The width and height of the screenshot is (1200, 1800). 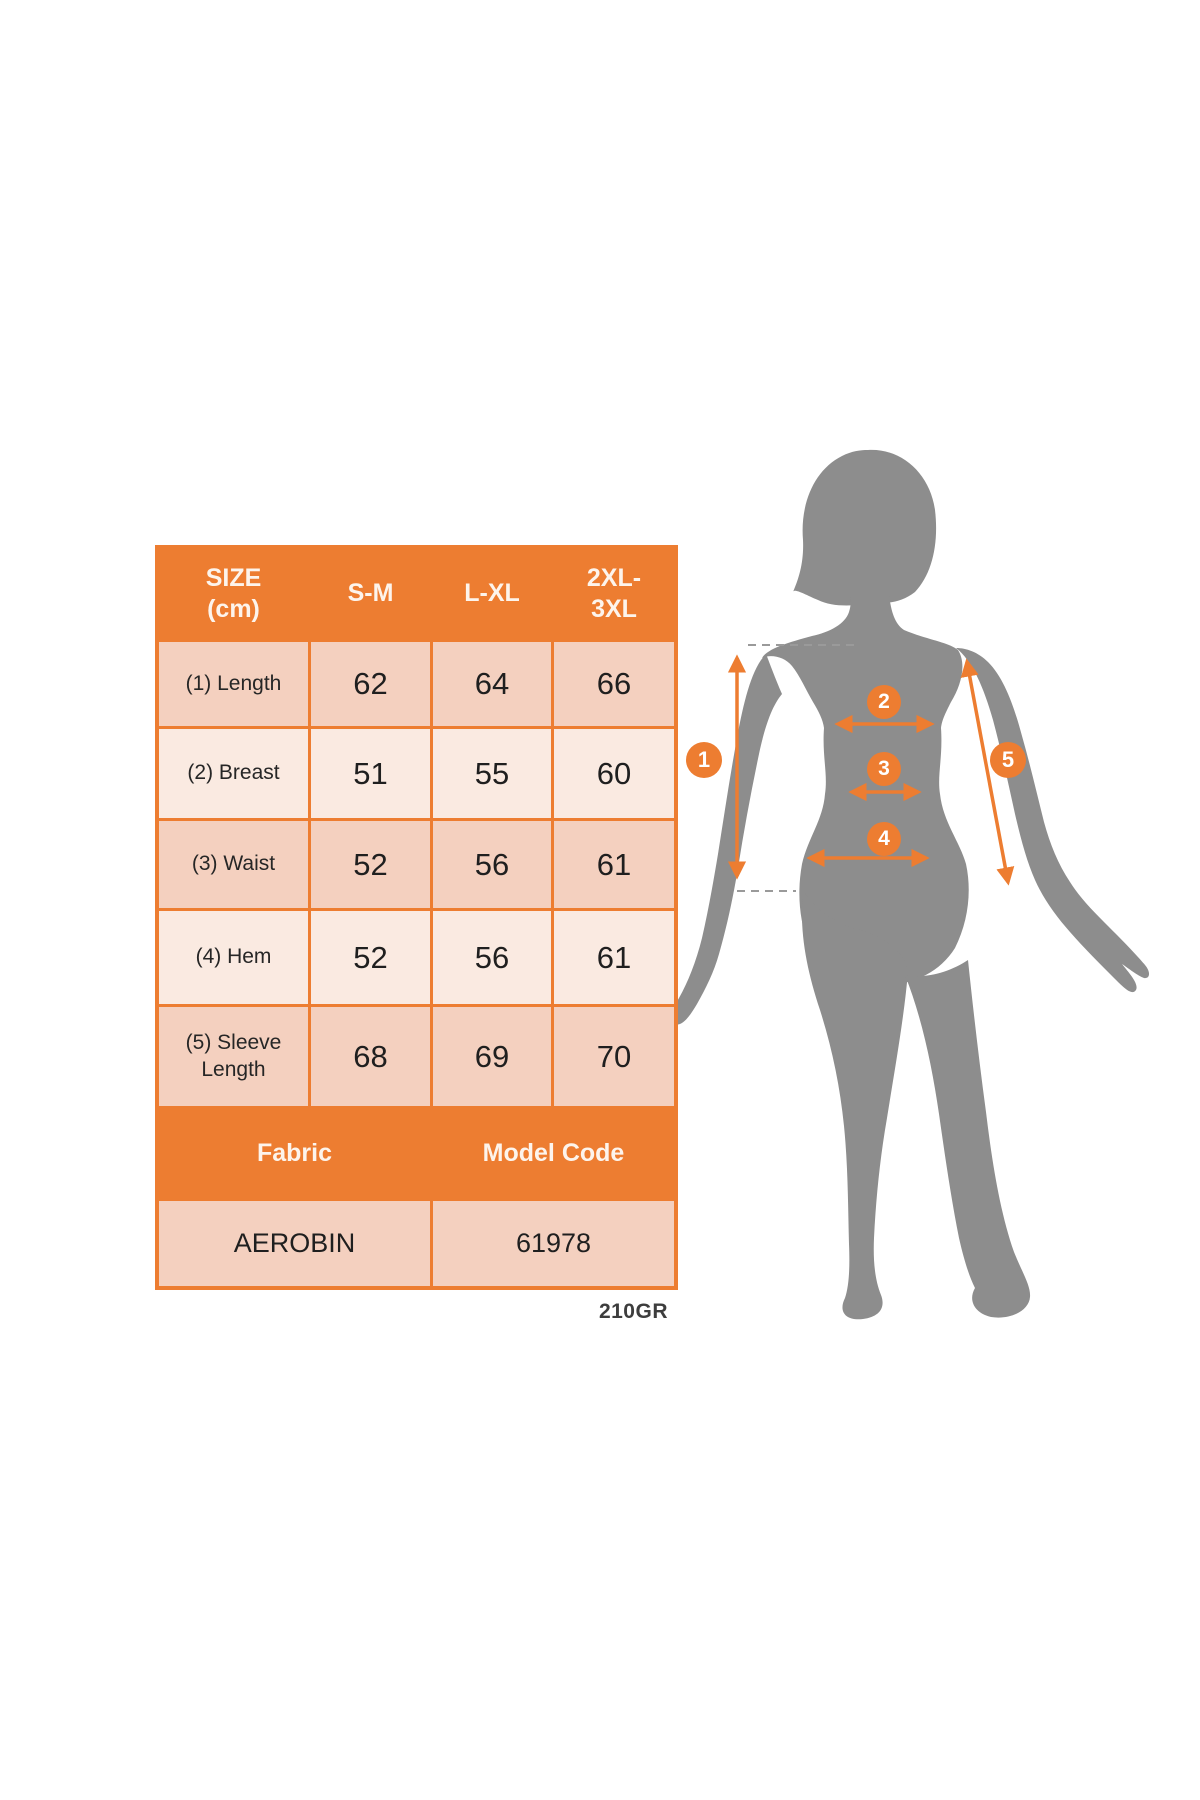 What do you see at coordinates (370, 684) in the screenshot?
I see `length-s-m: 62` at bounding box center [370, 684].